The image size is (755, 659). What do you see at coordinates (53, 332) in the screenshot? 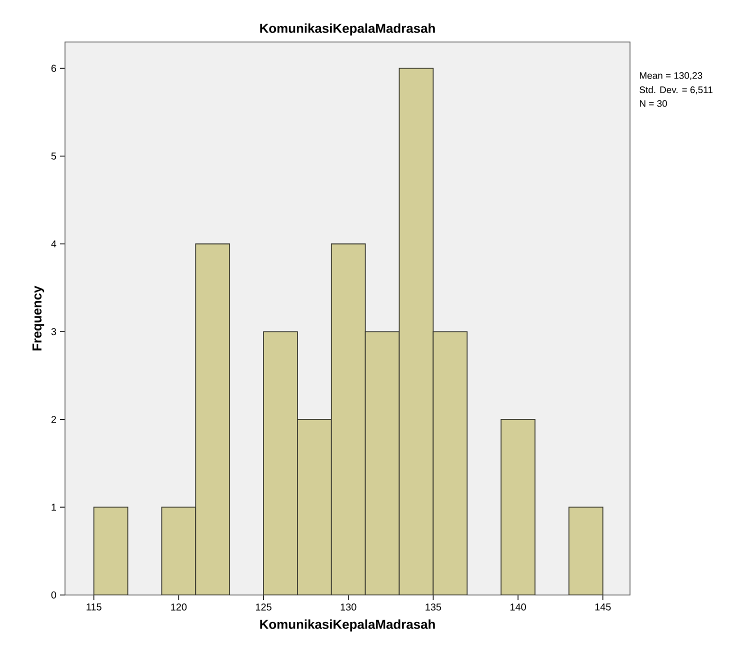
I see `y-tick-label: 3` at bounding box center [53, 332].